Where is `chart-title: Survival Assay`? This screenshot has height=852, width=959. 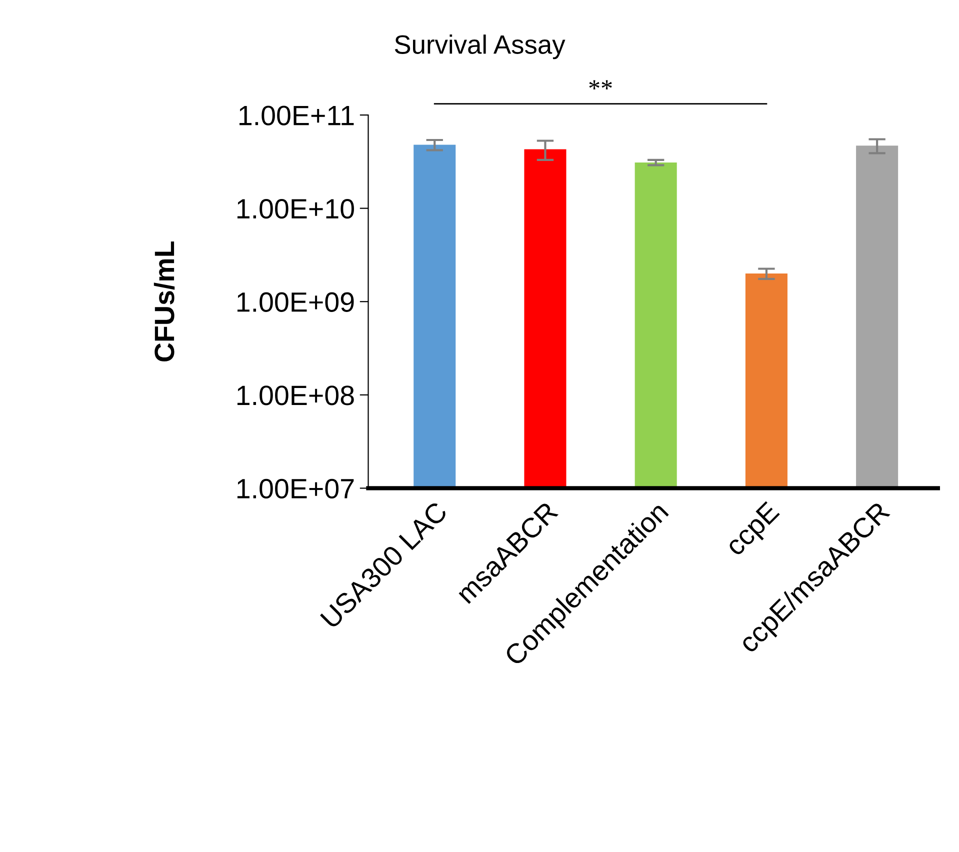 chart-title: Survival Assay is located at coordinates (480, 47).